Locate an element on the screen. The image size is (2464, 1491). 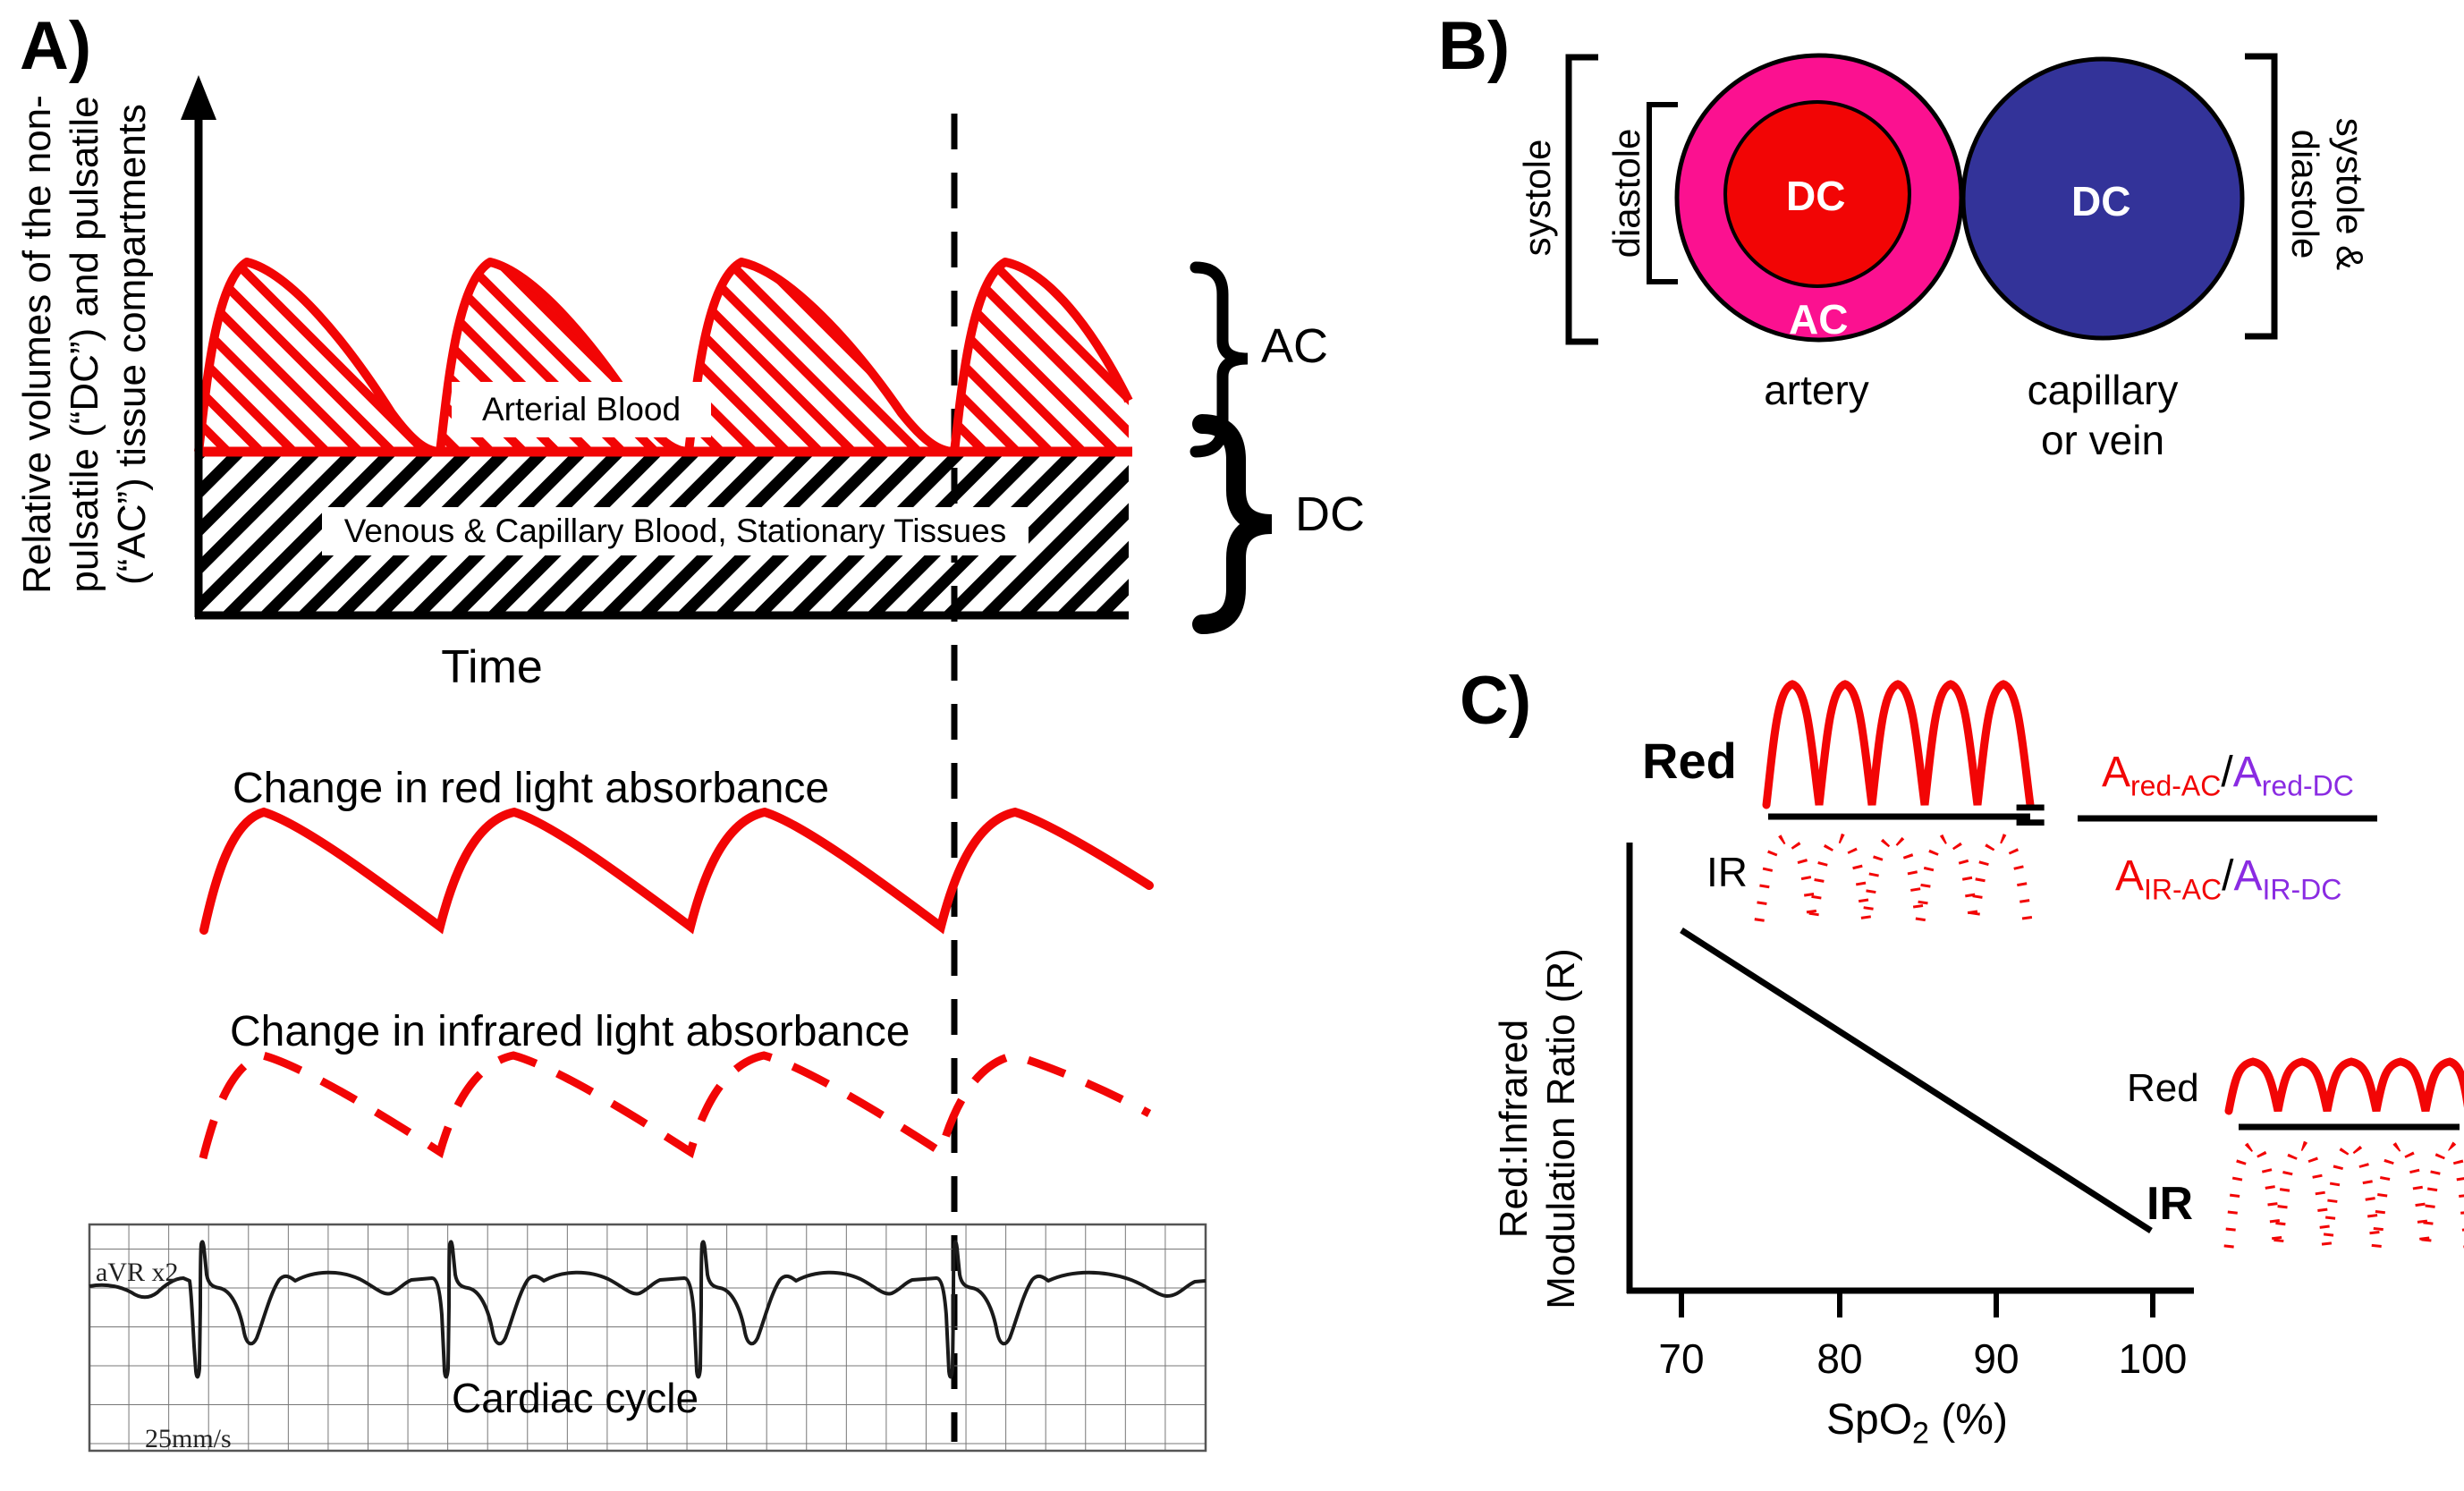
c-y-axis-label-line1: Red:Infrared is located at coordinates (1514, 1129).